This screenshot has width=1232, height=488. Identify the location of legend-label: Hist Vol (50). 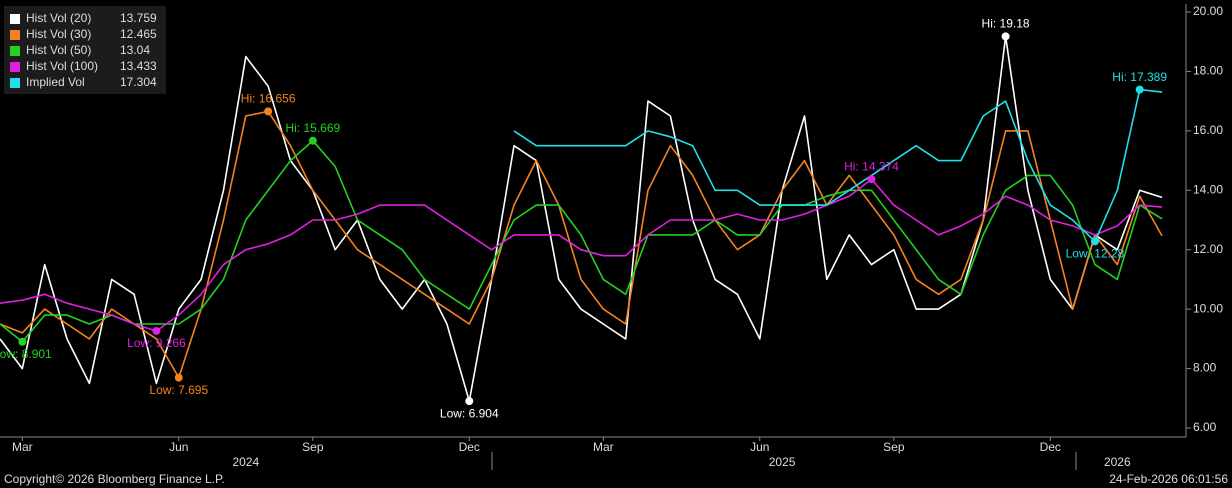
(58, 50).